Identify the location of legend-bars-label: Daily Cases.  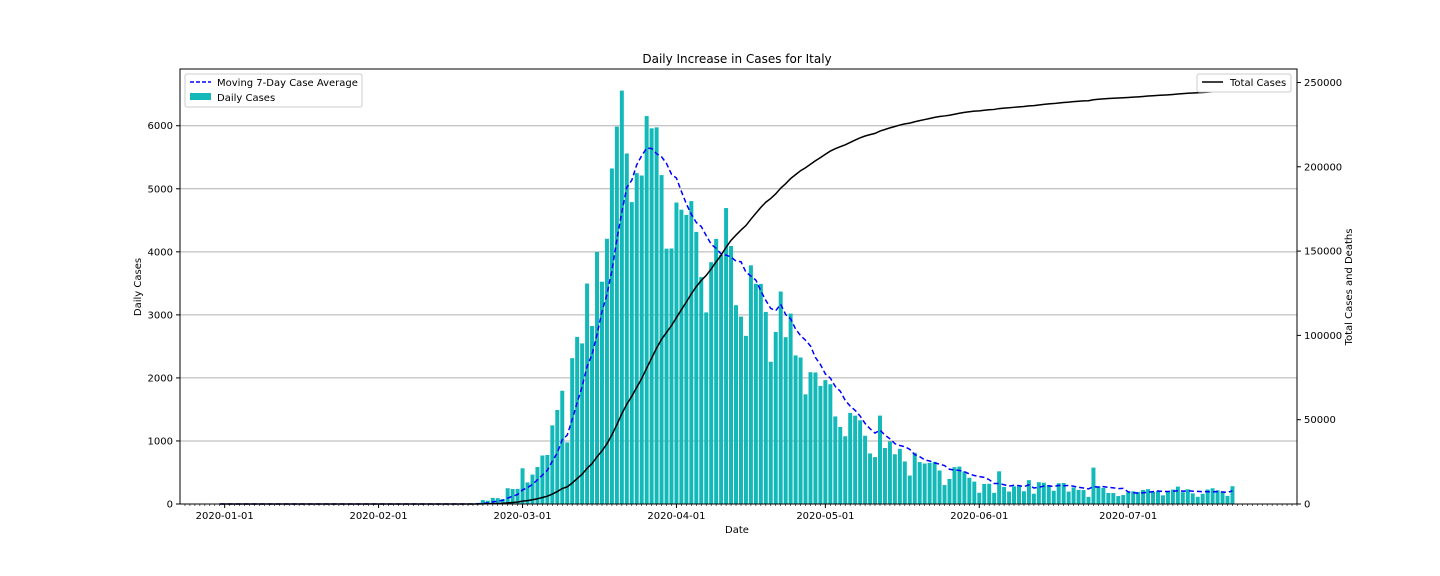
(246, 98).